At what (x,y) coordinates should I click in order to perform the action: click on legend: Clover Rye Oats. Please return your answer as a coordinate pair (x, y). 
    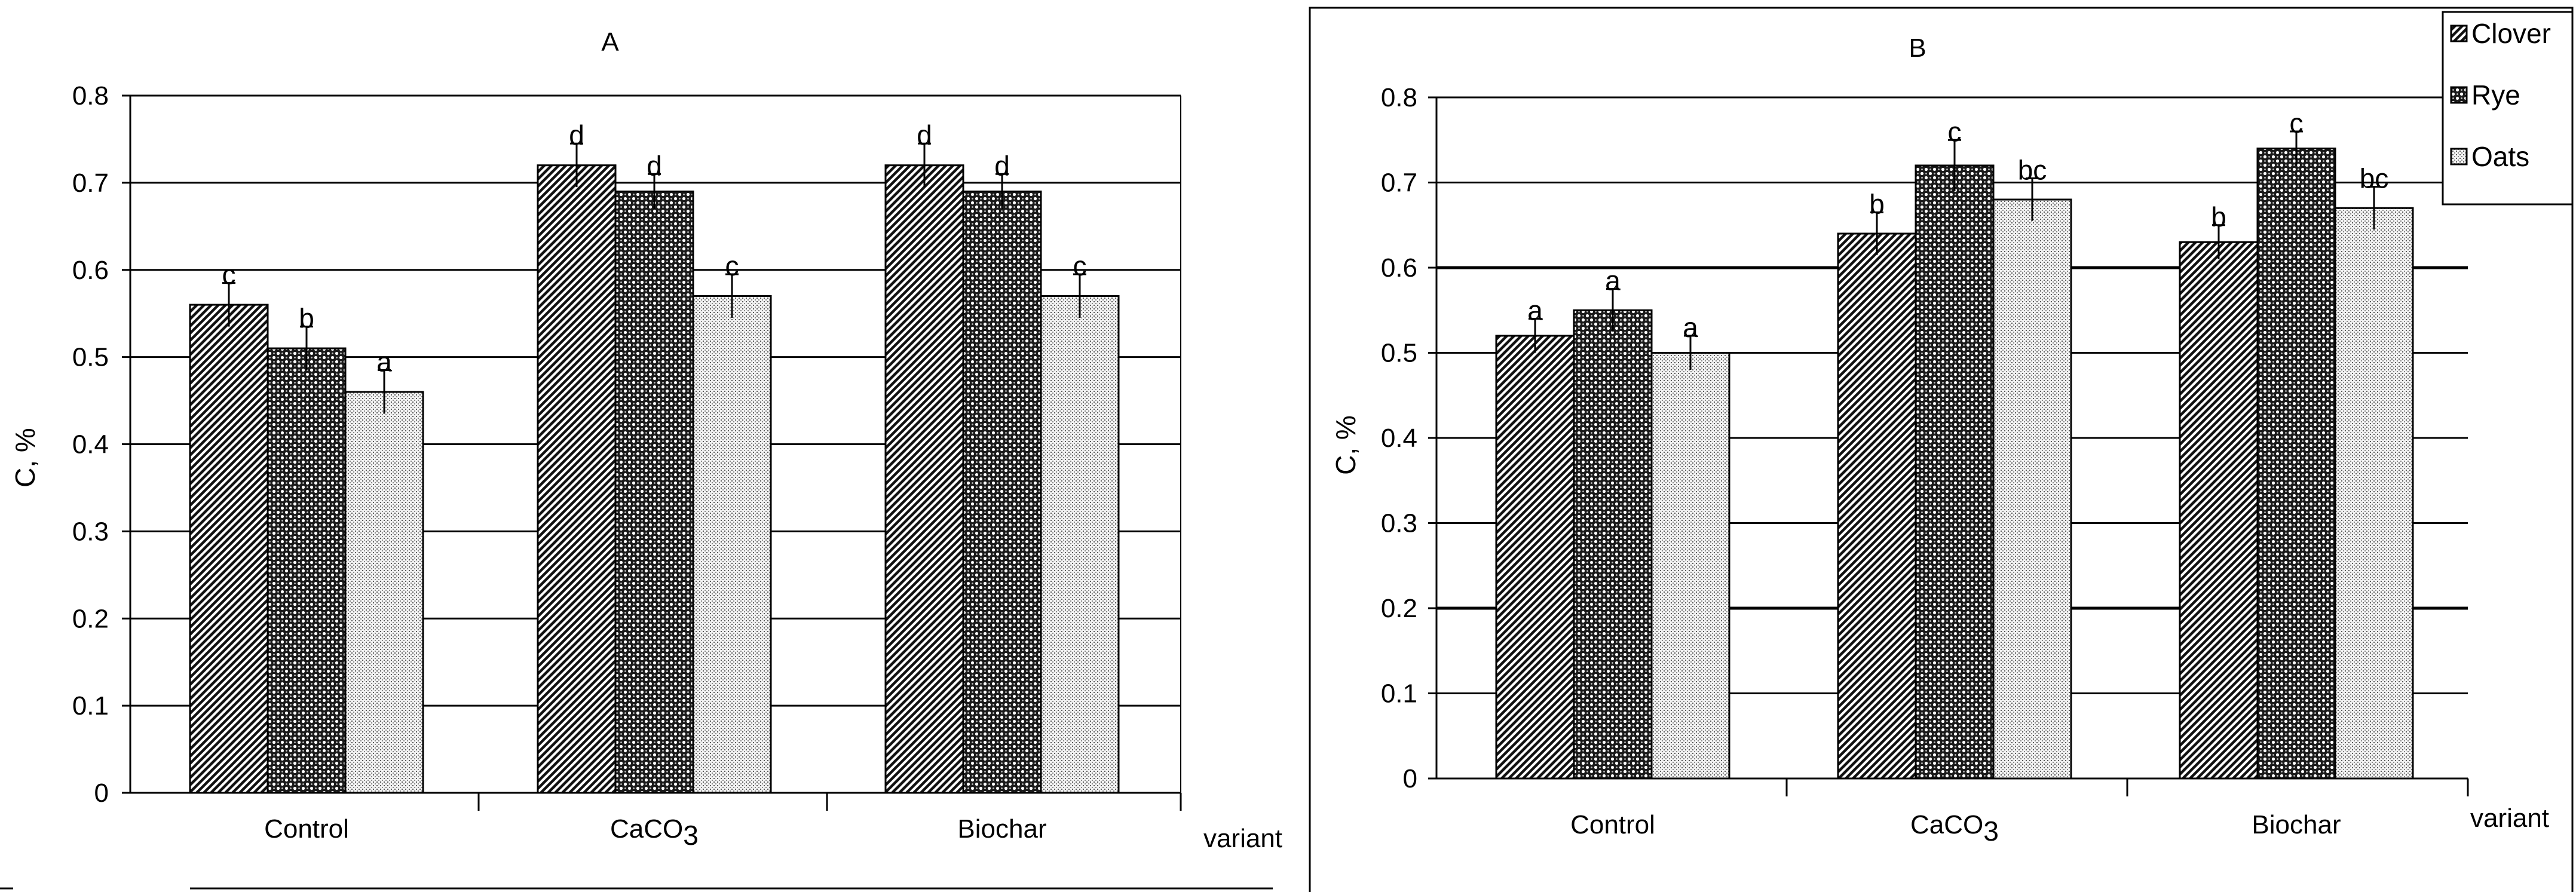
    Looking at the image, I should click on (2508, 109).